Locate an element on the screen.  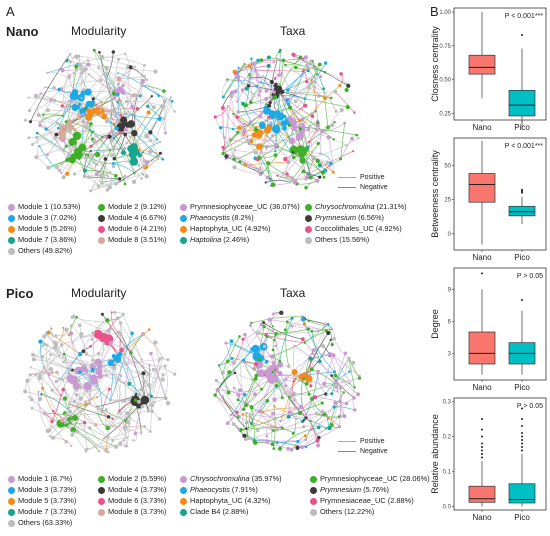
legend-label: Phaeocystis (7.91%) is located at coordinates (224, 489).